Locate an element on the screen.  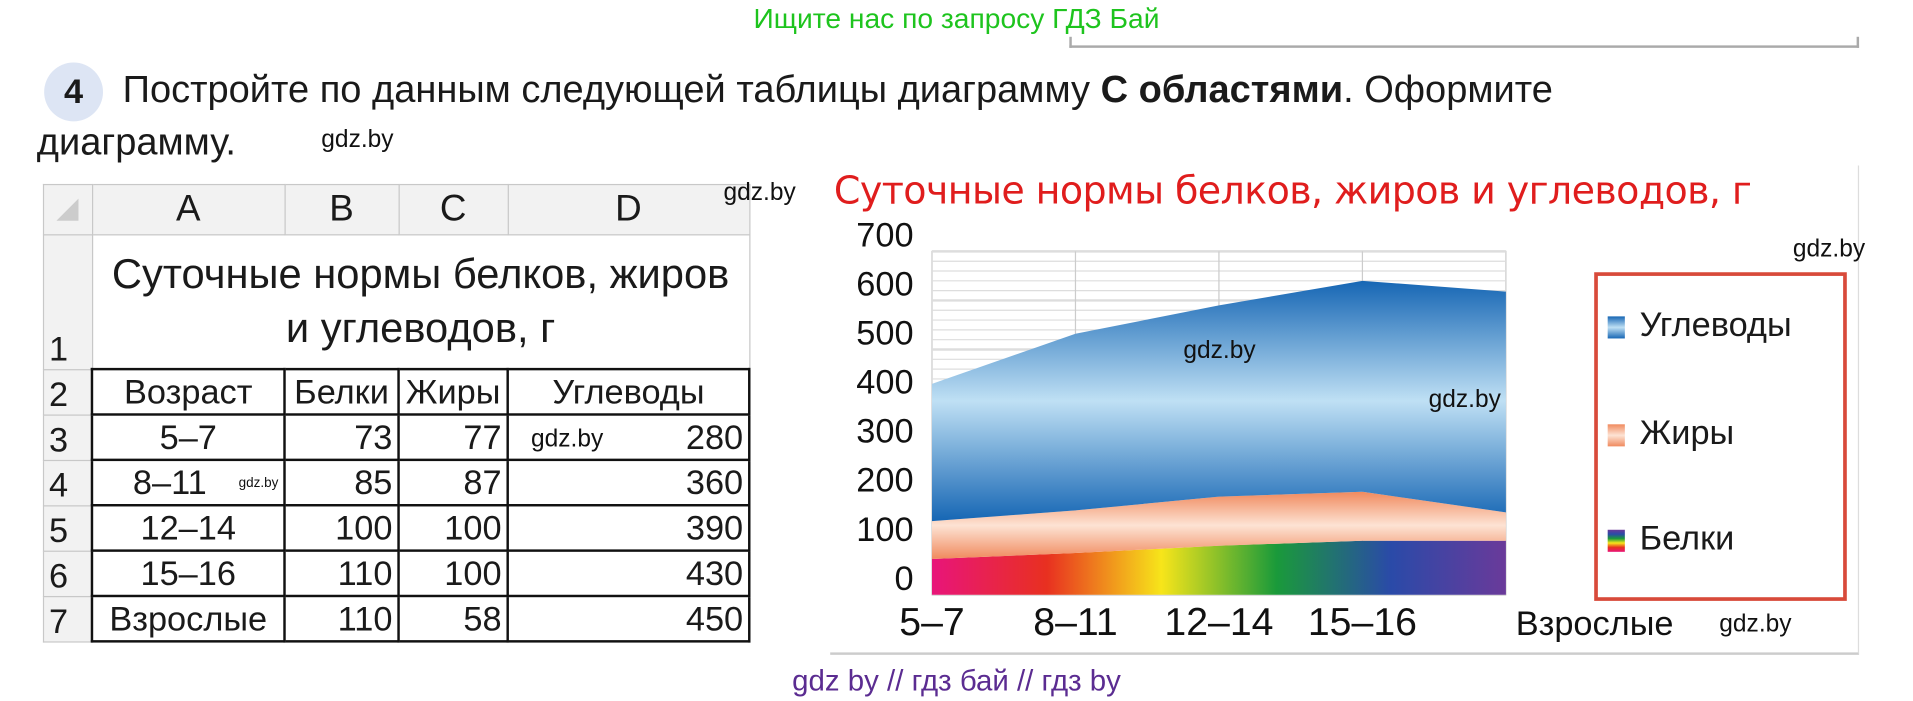
table-row: 5 12–14 100 100 390 is located at coordinates (396, 528).